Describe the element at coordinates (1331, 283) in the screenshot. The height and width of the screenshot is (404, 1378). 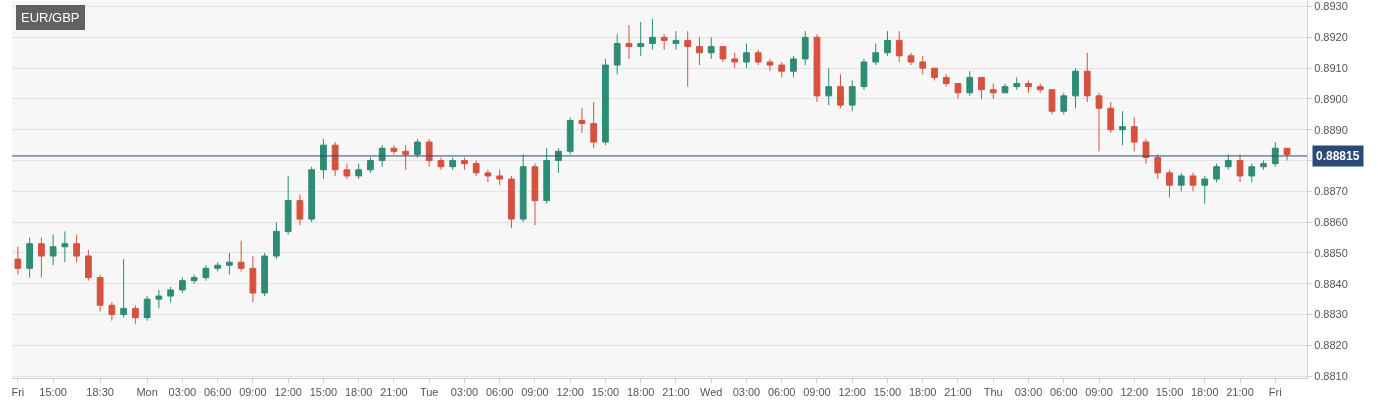
I see `y-tick-label: 0.8840` at that location.